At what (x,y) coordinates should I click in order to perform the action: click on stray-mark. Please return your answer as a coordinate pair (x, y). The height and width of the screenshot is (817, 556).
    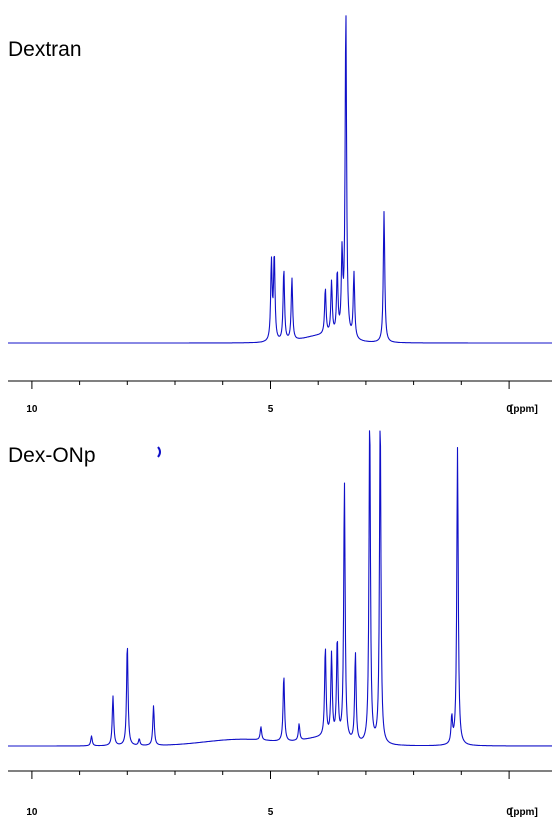
    Looking at the image, I should click on (159, 452).